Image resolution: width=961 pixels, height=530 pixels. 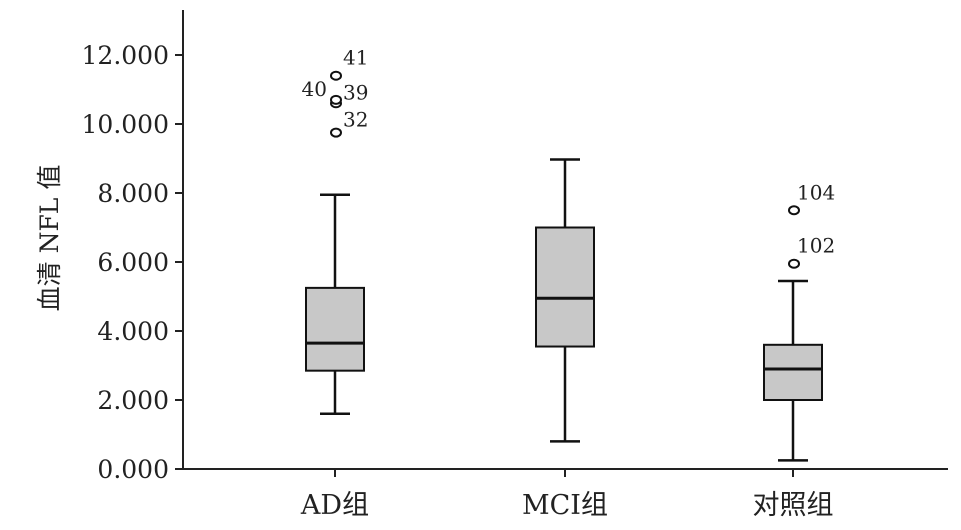 I want to click on y-tick-label: 0.000, so click(x=133, y=469).